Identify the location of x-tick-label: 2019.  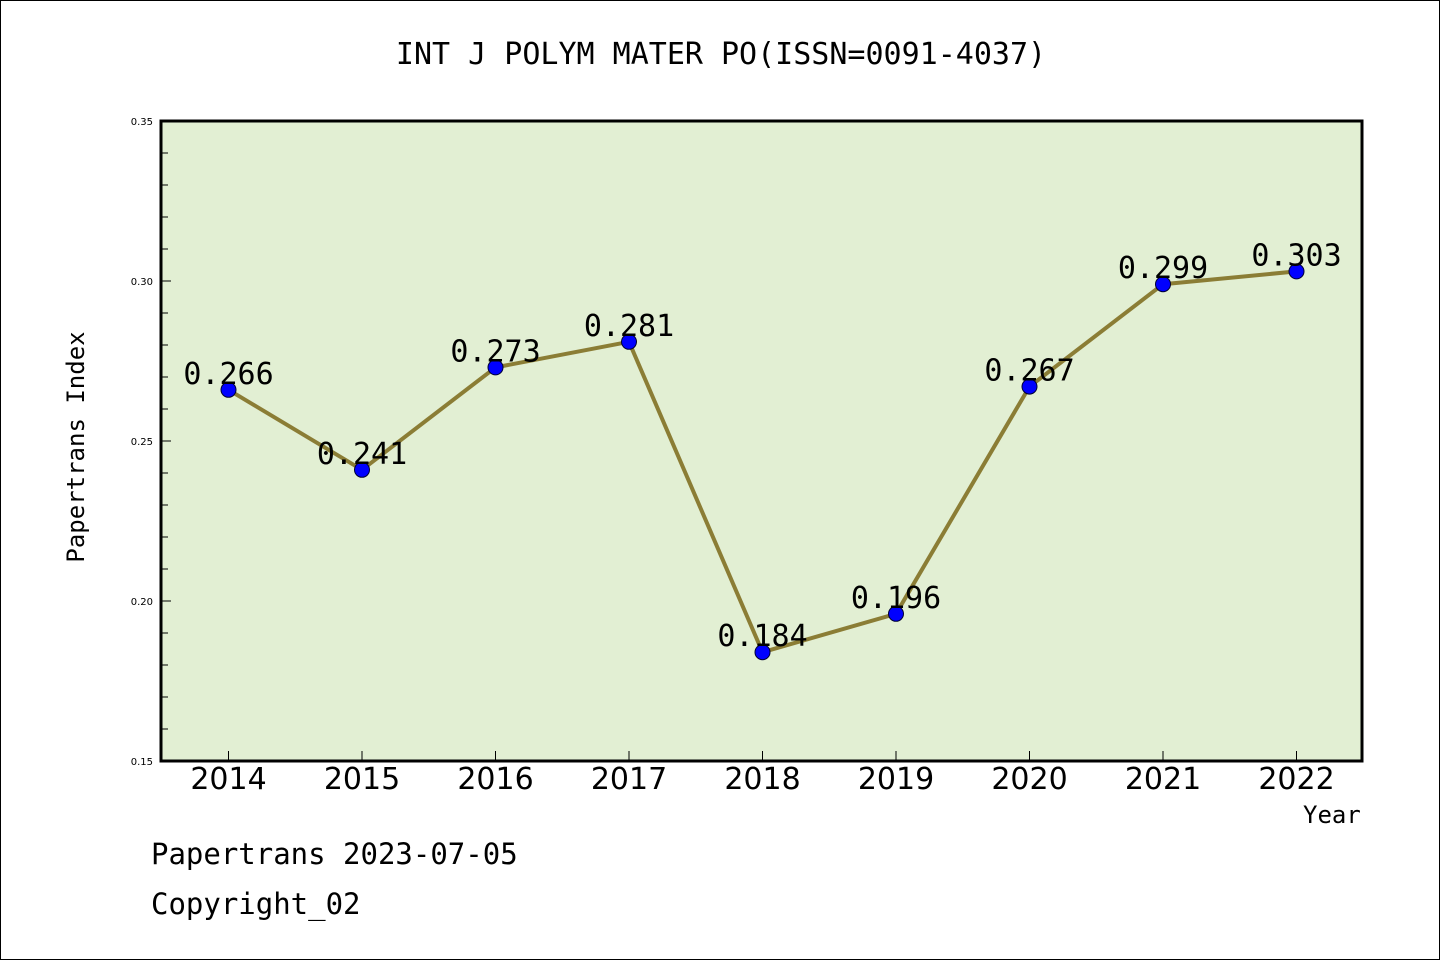
(896, 779).